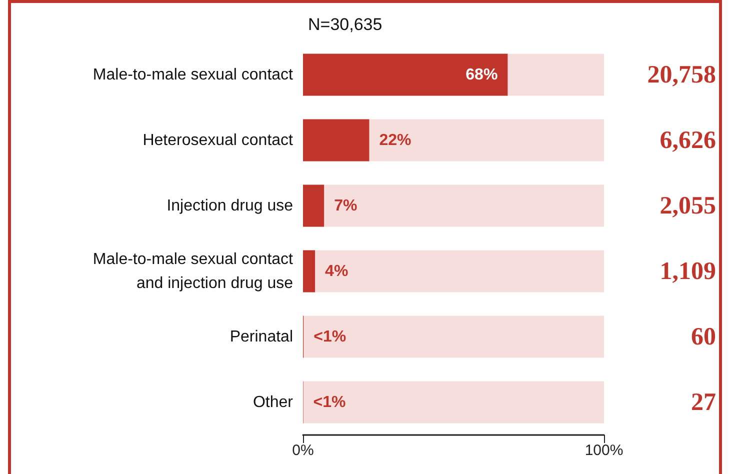 This screenshot has height=474, width=730. I want to click on text: 20,758, so click(681, 74).